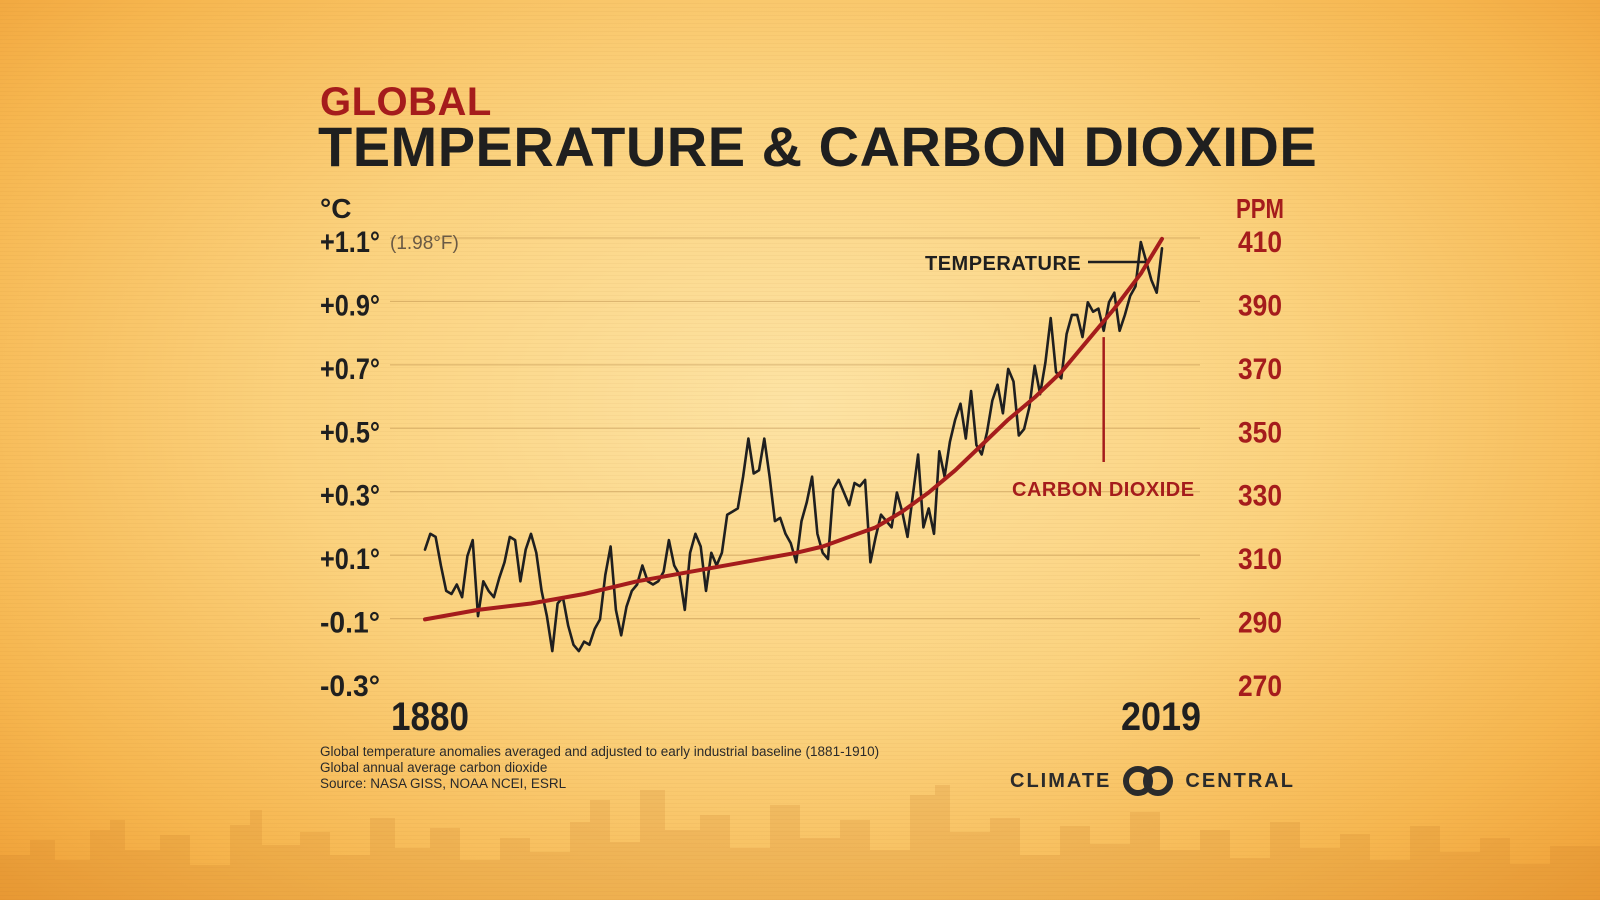 The width and height of the screenshot is (1600, 900). I want to click on temperature-label: TEMPERATURE, so click(1003, 264).